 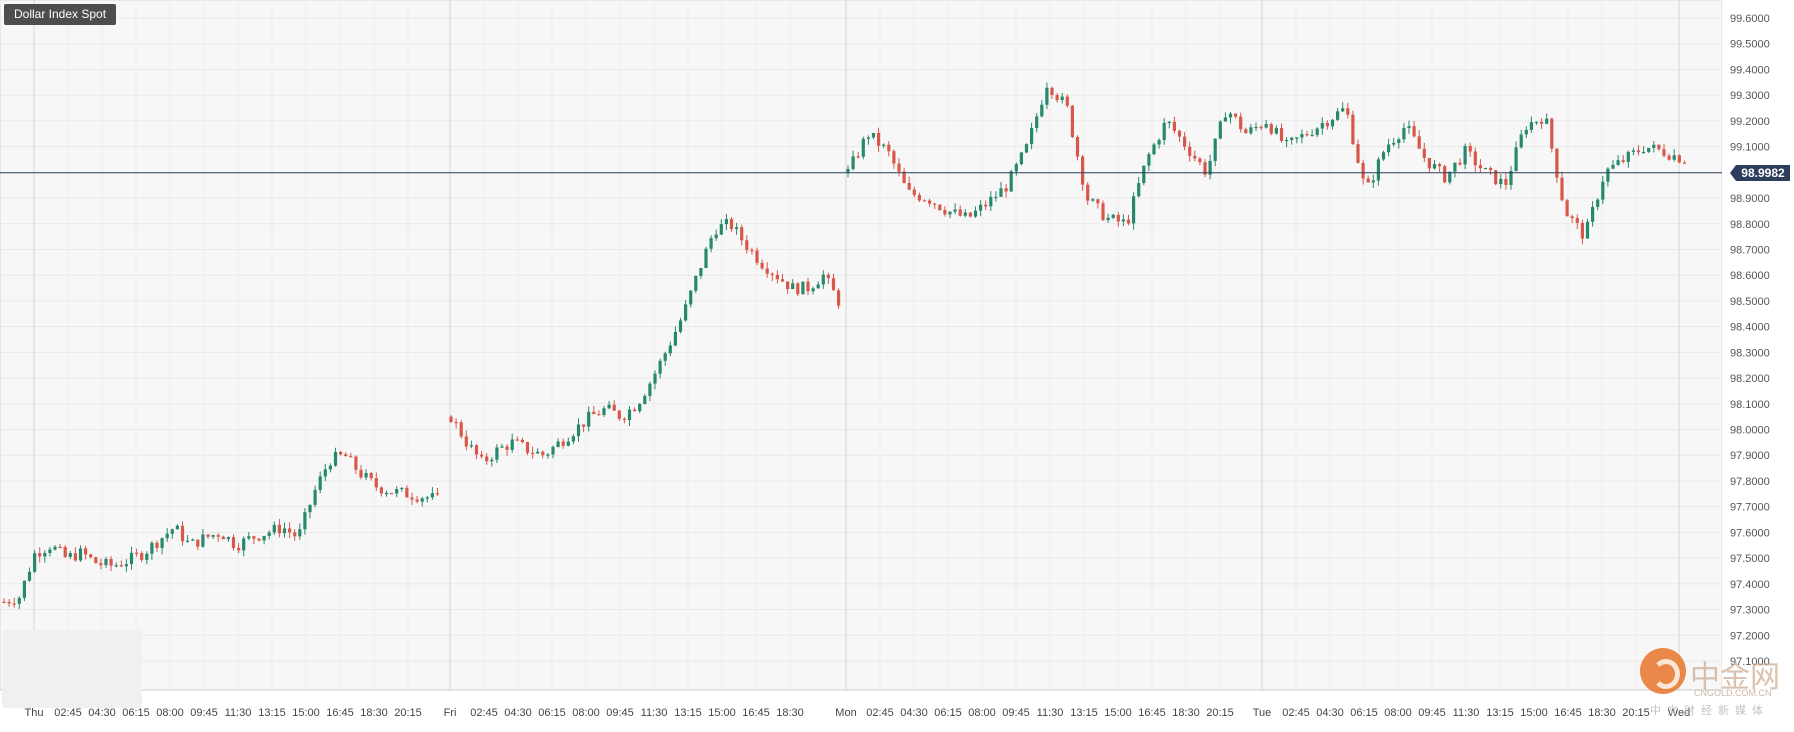 What do you see at coordinates (272, 713) in the screenshot?
I see `x-tick-label: 13:15` at bounding box center [272, 713].